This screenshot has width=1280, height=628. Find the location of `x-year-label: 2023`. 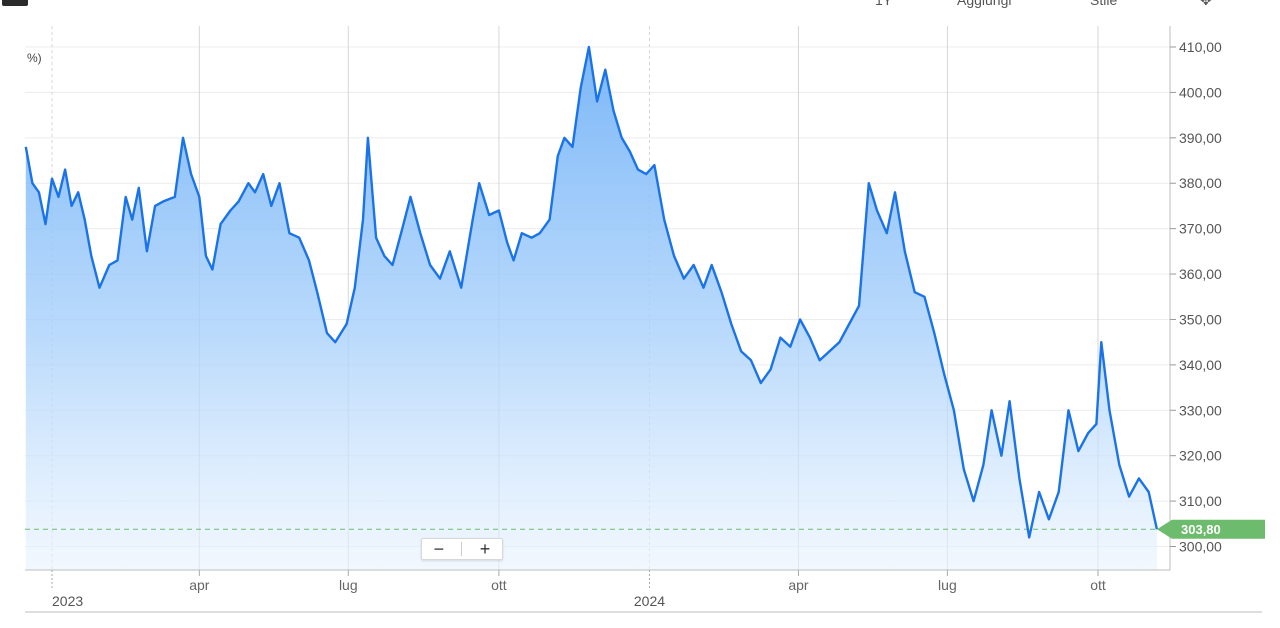

x-year-label: 2023 is located at coordinates (67, 601).